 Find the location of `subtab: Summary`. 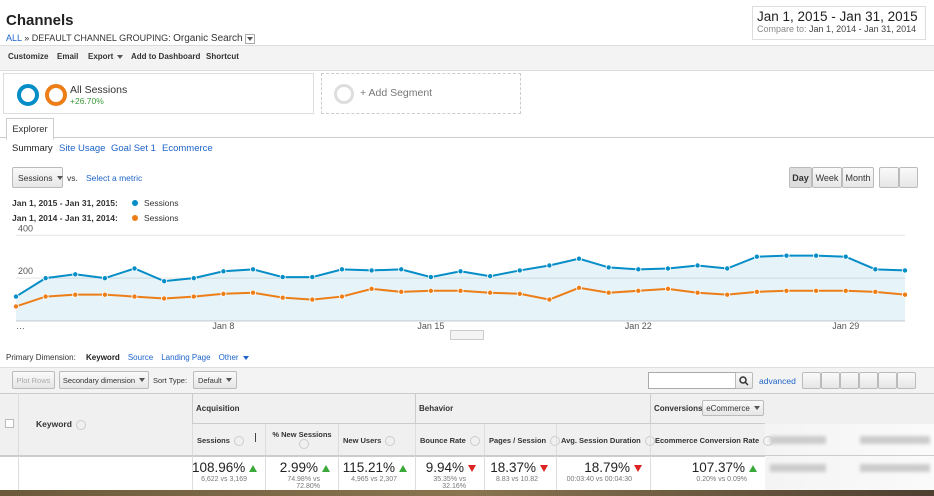

subtab: Summary is located at coordinates (32, 148).